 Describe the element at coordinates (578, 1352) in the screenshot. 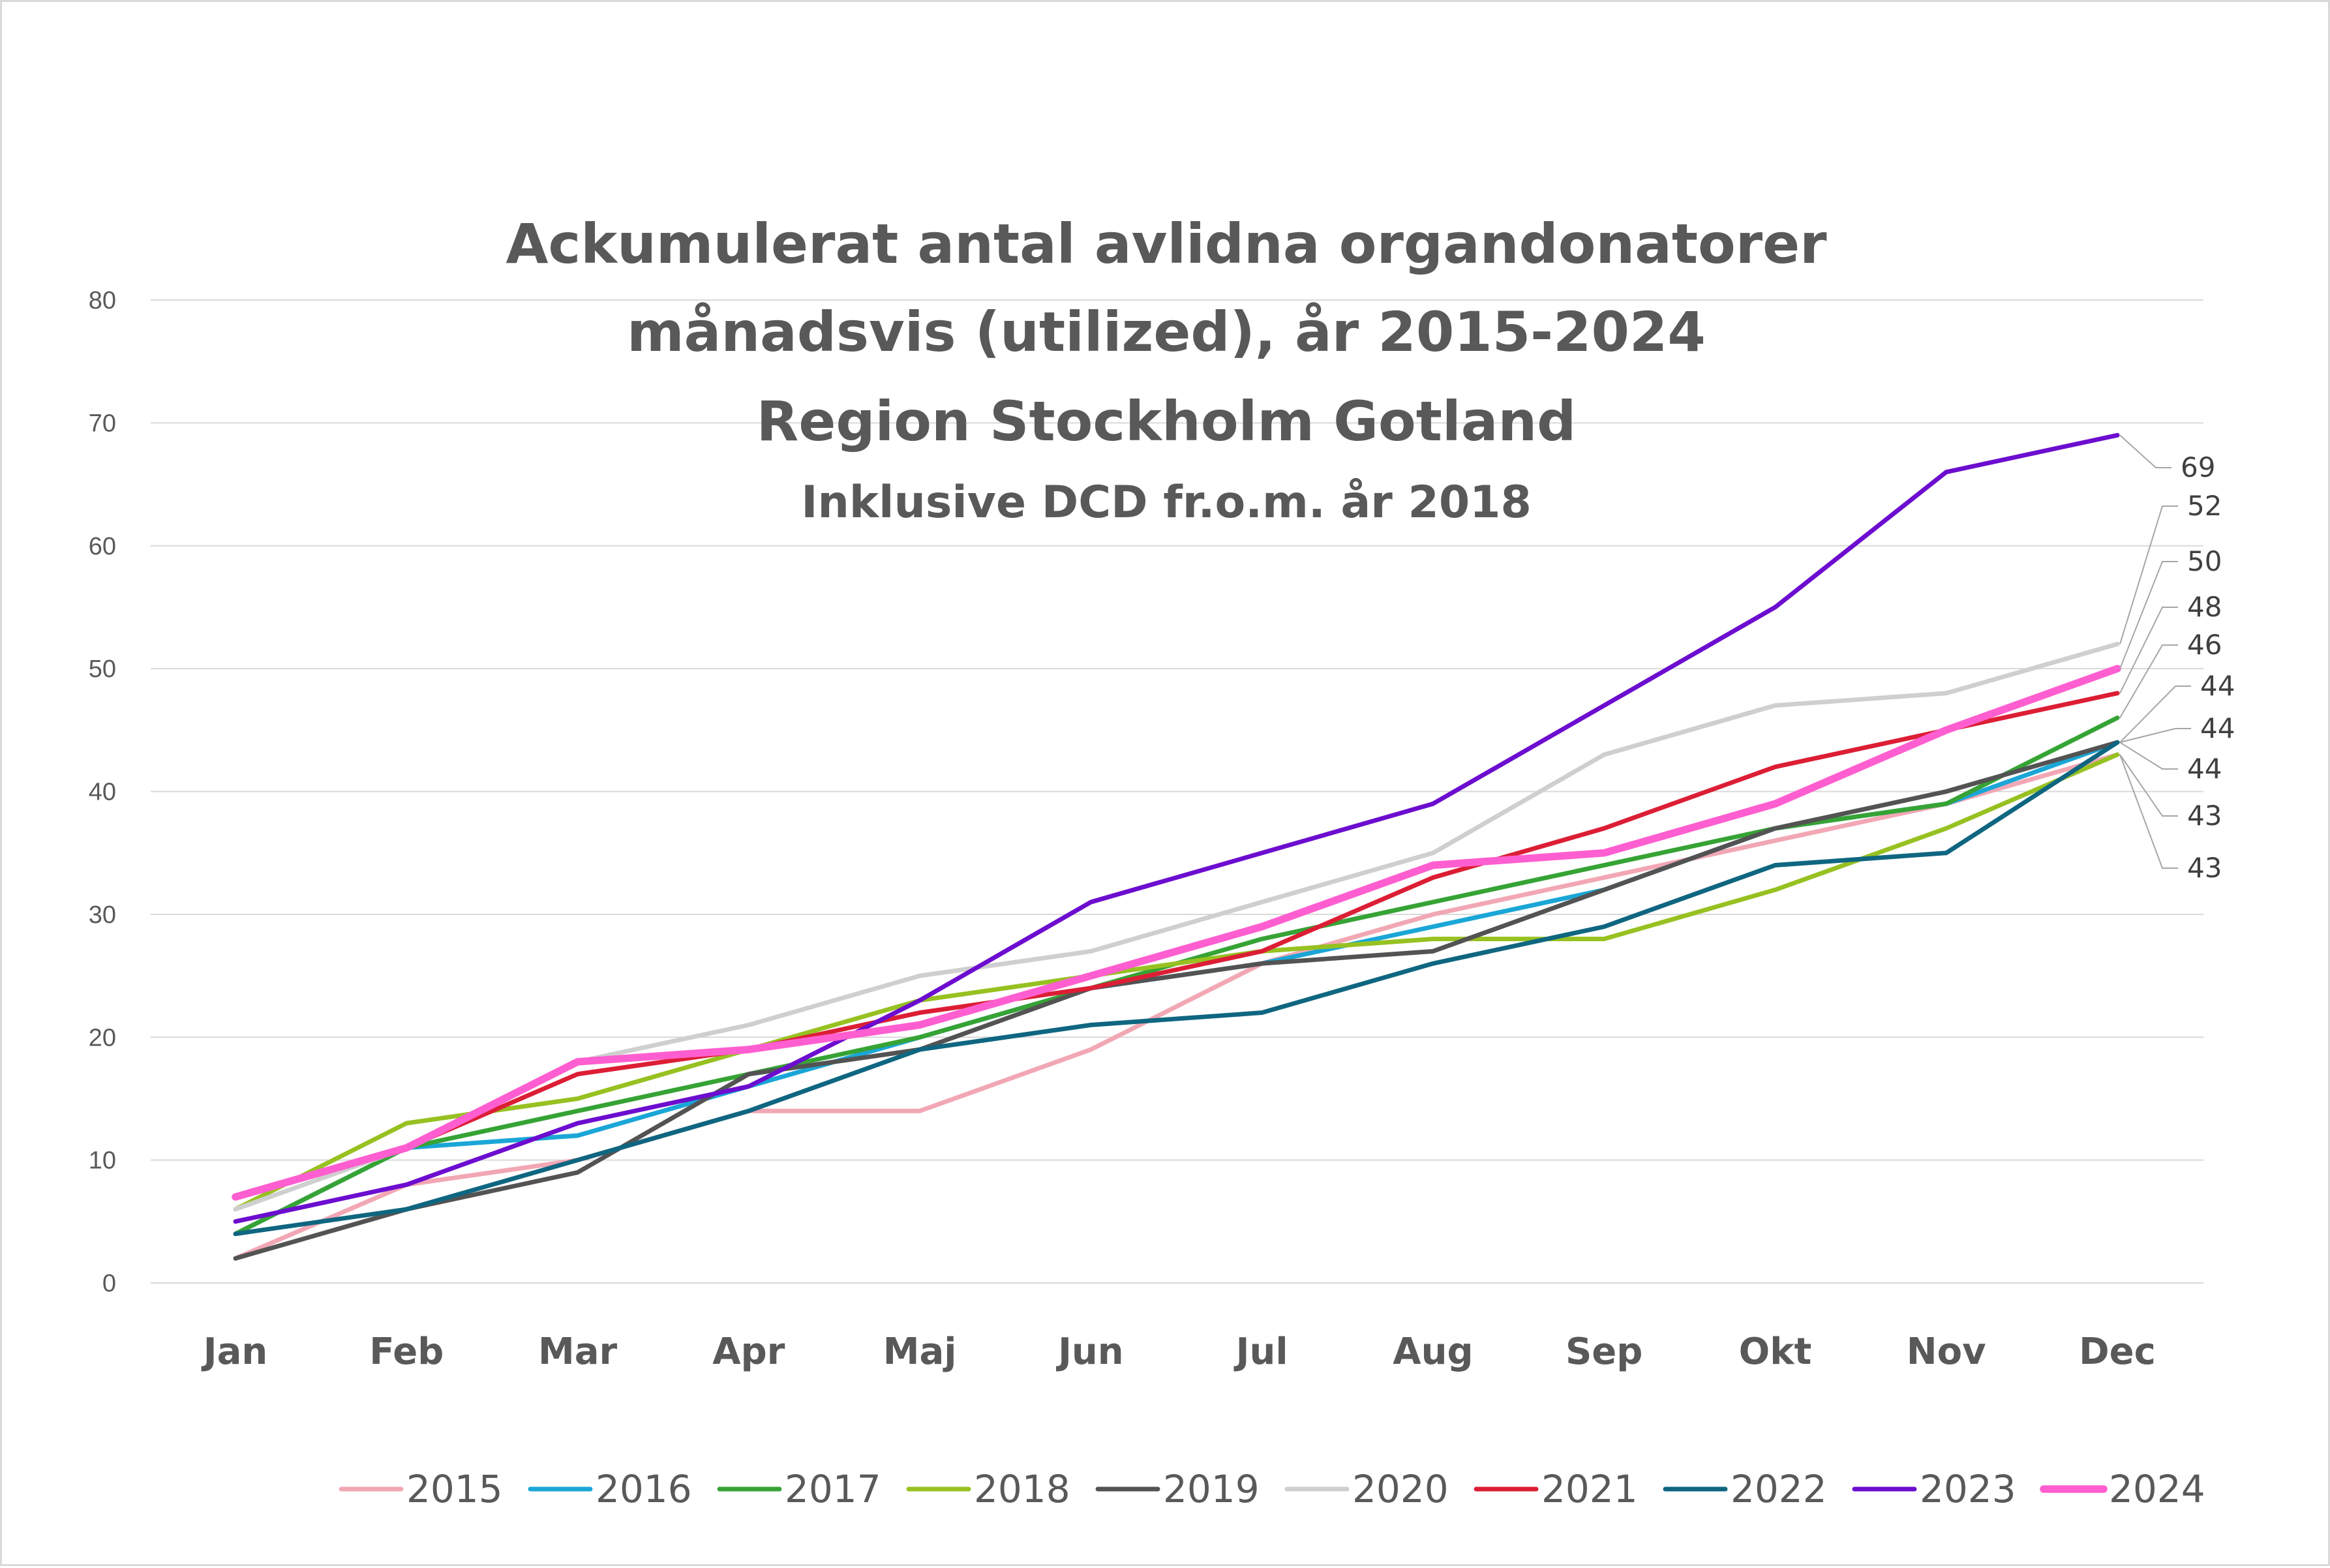

I see `x-tick-label: Mar` at that location.